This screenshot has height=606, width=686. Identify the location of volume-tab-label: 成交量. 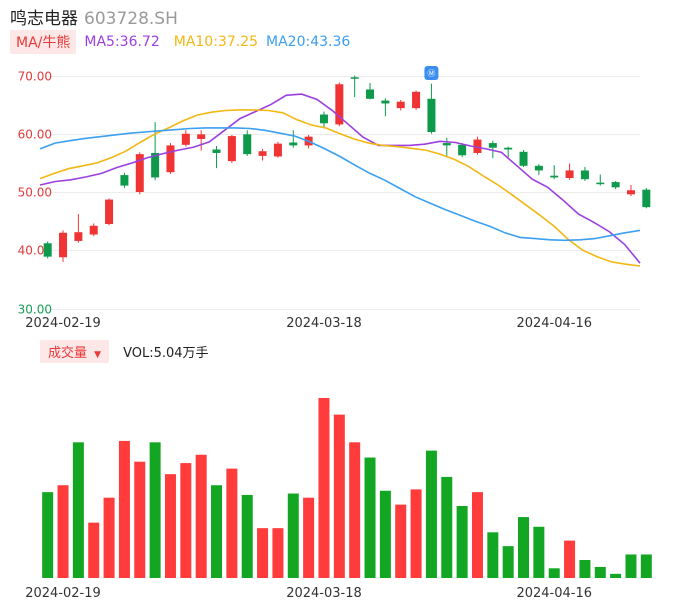
(68, 353).